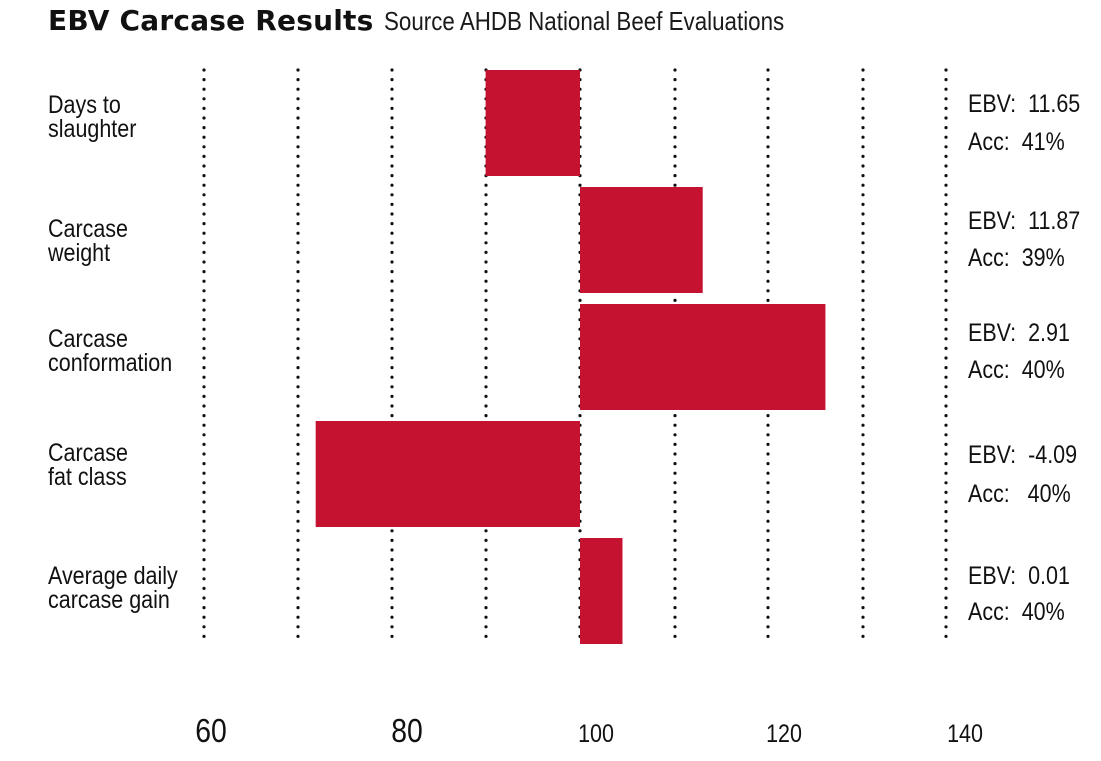 The height and width of the screenshot is (761, 1101). Describe the element at coordinates (84, 104) in the screenshot. I see `category-label-line: Days to` at that location.